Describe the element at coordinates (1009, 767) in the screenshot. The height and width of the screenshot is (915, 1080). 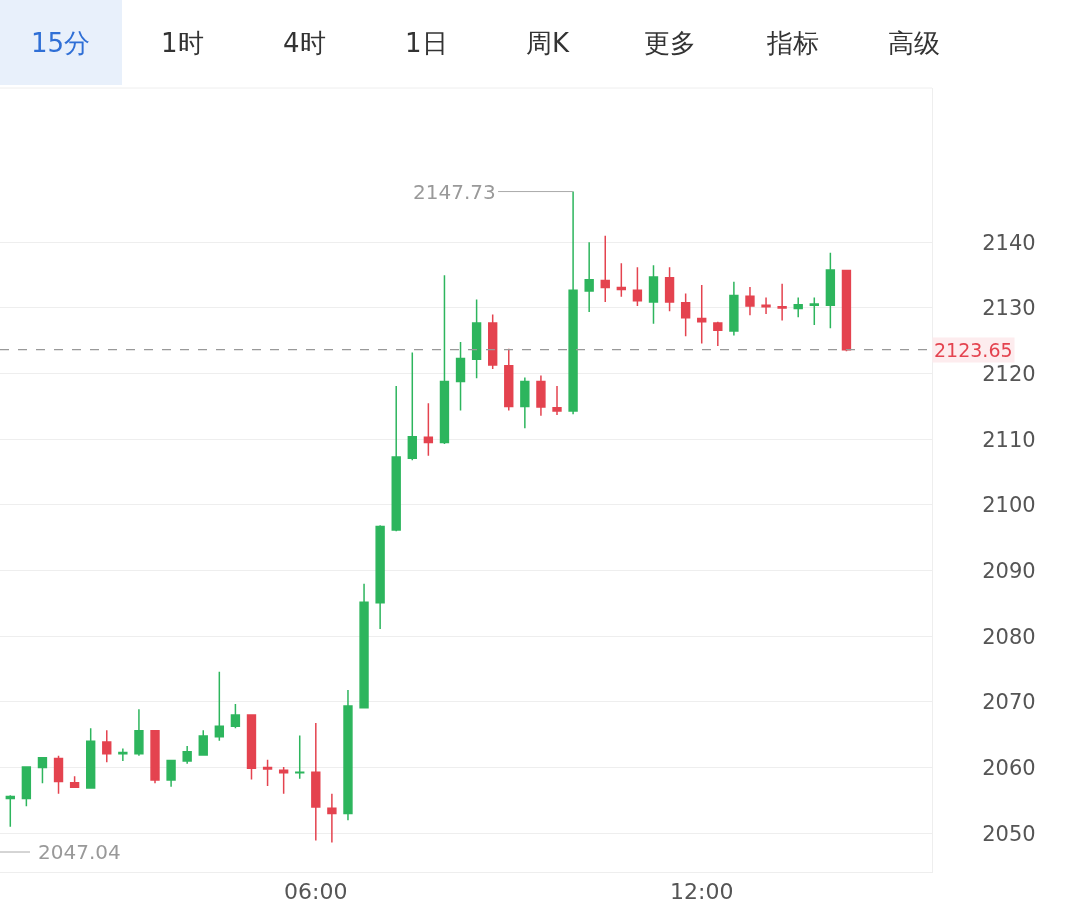
I see `y-tick-label: 2060` at that location.